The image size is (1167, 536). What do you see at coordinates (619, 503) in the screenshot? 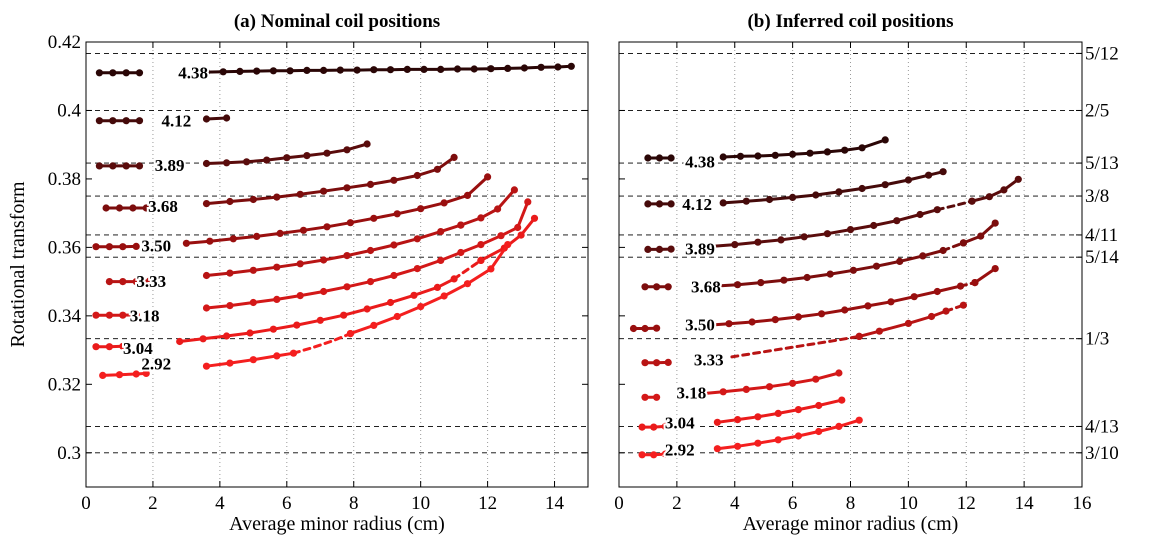
I see `x-tick-label: 0` at bounding box center [619, 503].